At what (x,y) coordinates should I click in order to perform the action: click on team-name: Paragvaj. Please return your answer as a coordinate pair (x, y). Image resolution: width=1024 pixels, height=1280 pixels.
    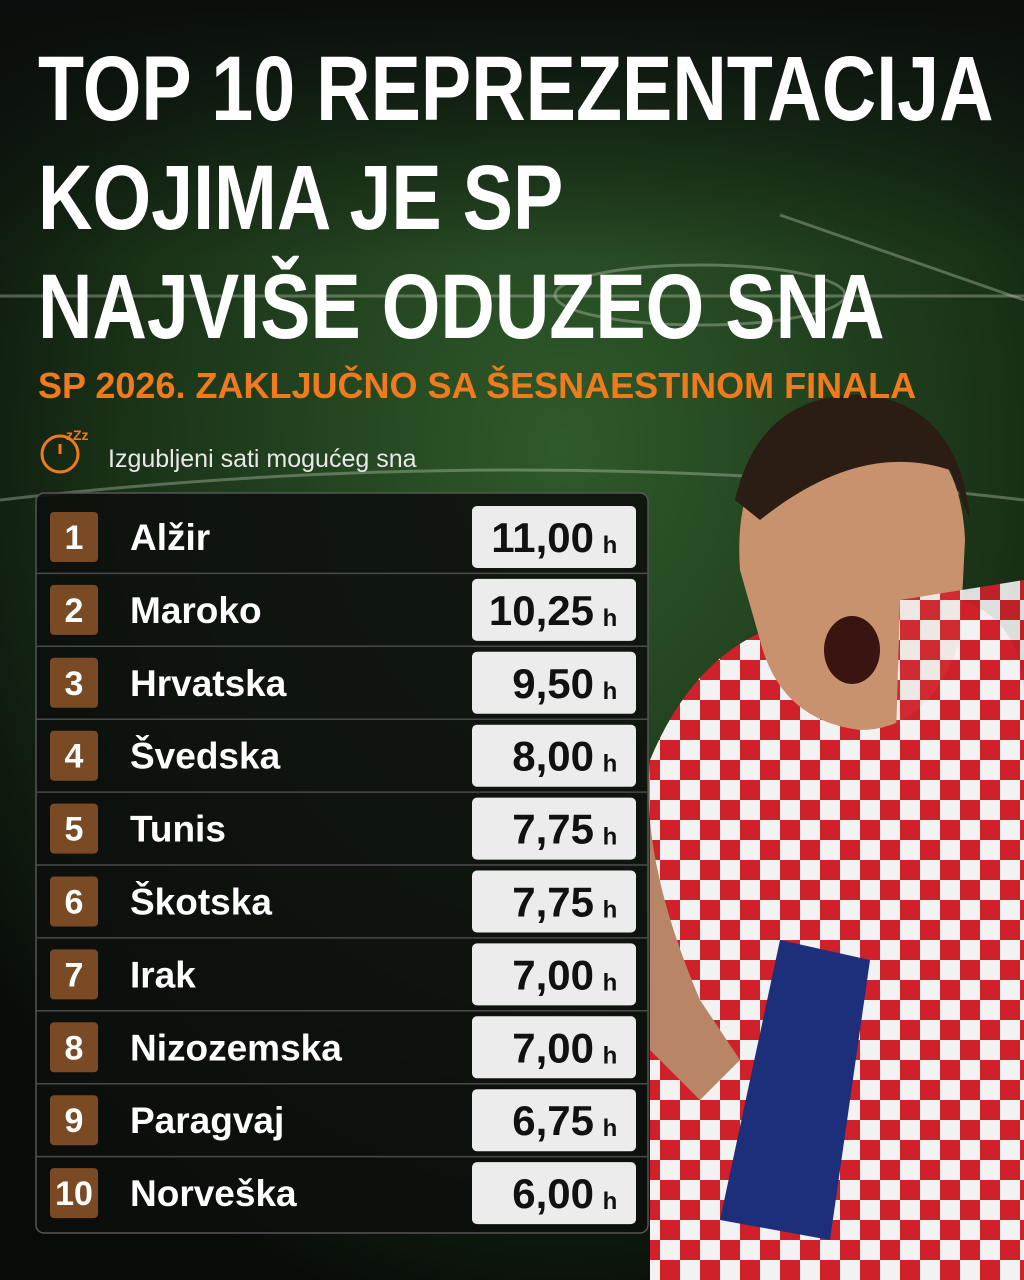
    Looking at the image, I should click on (207, 1120).